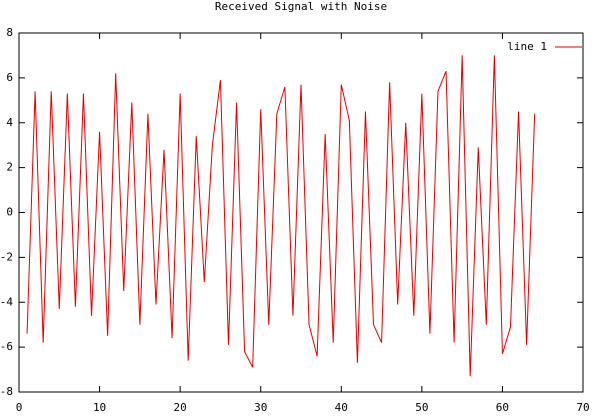  What do you see at coordinates (9, 32) in the screenshot?
I see `y-tick-label: 8` at bounding box center [9, 32].